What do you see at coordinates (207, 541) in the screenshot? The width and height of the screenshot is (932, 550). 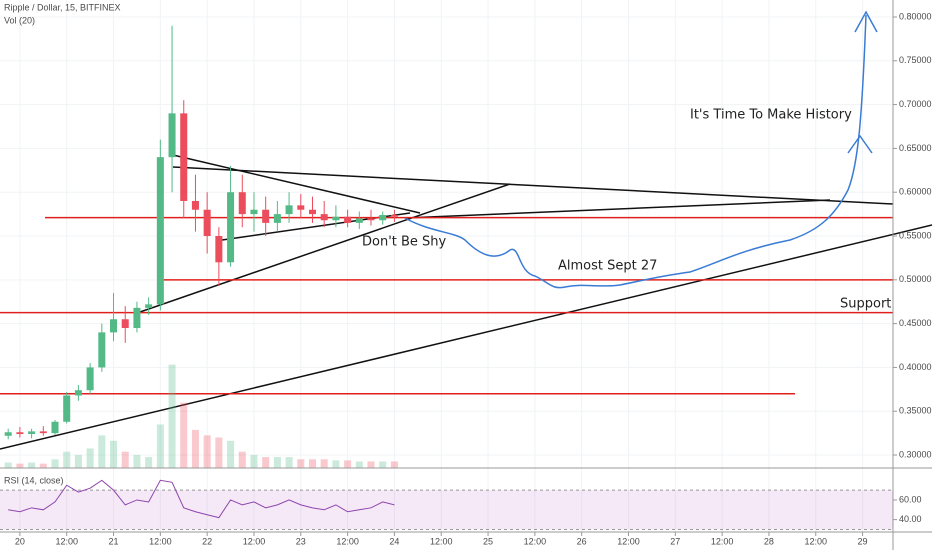 I see `x-tick-label: 22` at bounding box center [207, 541].